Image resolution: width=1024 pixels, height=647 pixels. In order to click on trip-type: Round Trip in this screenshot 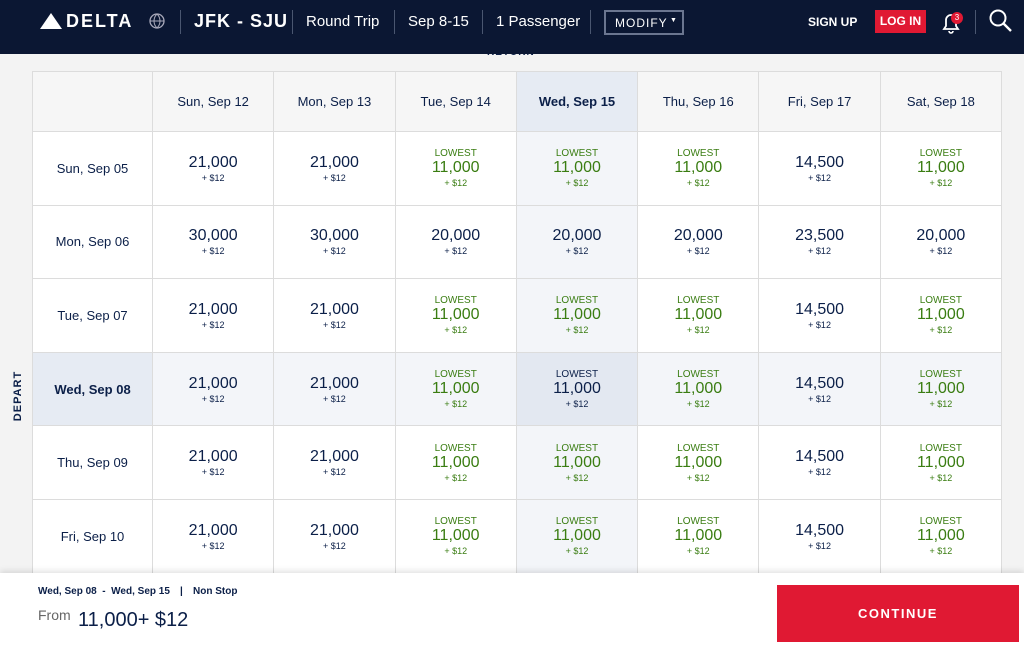, I will do `click(343, 21)`.